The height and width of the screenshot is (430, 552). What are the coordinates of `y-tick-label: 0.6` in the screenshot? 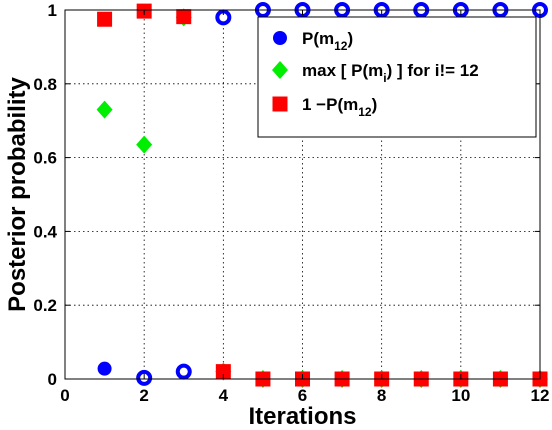 It's located at (45, 158).